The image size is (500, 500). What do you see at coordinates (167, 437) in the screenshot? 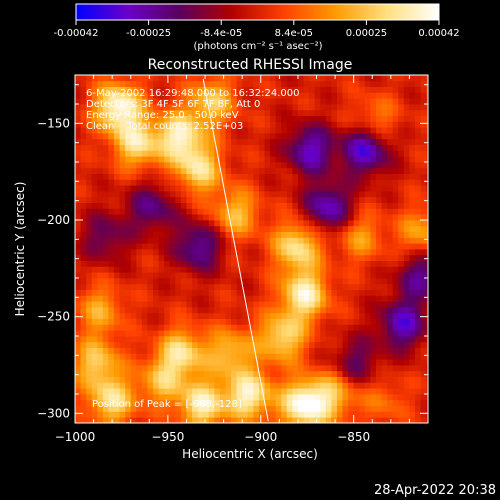
I see `x-tick-label: −950` at bounding box center [167, 437].